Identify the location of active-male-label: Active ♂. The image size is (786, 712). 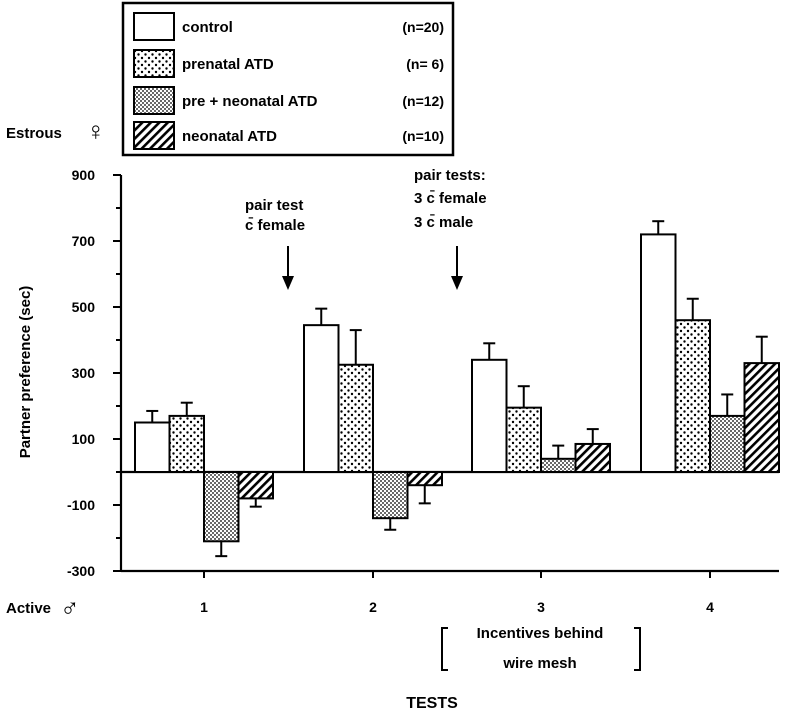
(43, 607).